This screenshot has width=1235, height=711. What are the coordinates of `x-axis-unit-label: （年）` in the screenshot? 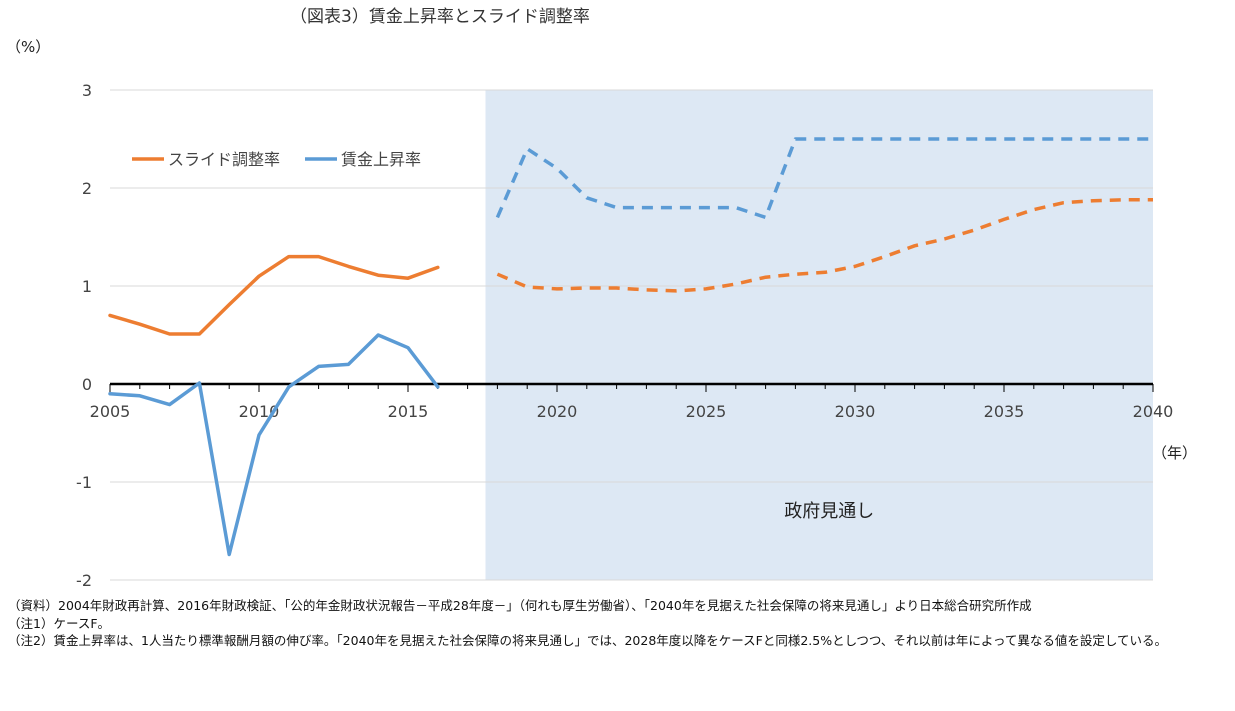 It's located at (1175, 453).